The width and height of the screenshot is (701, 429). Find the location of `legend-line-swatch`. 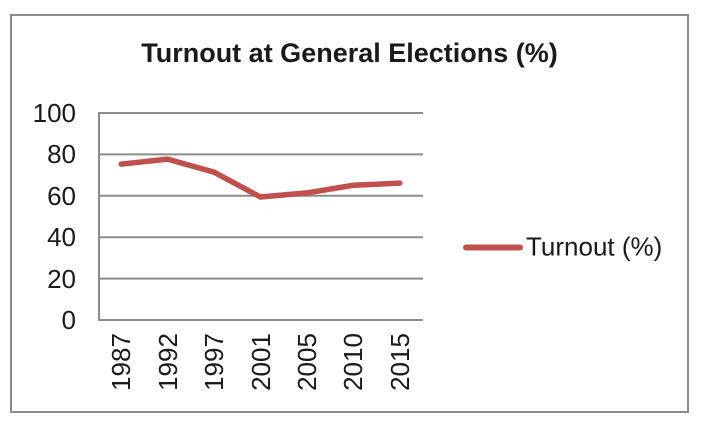

legend-line-swatch is located at coordinates (493, 247).